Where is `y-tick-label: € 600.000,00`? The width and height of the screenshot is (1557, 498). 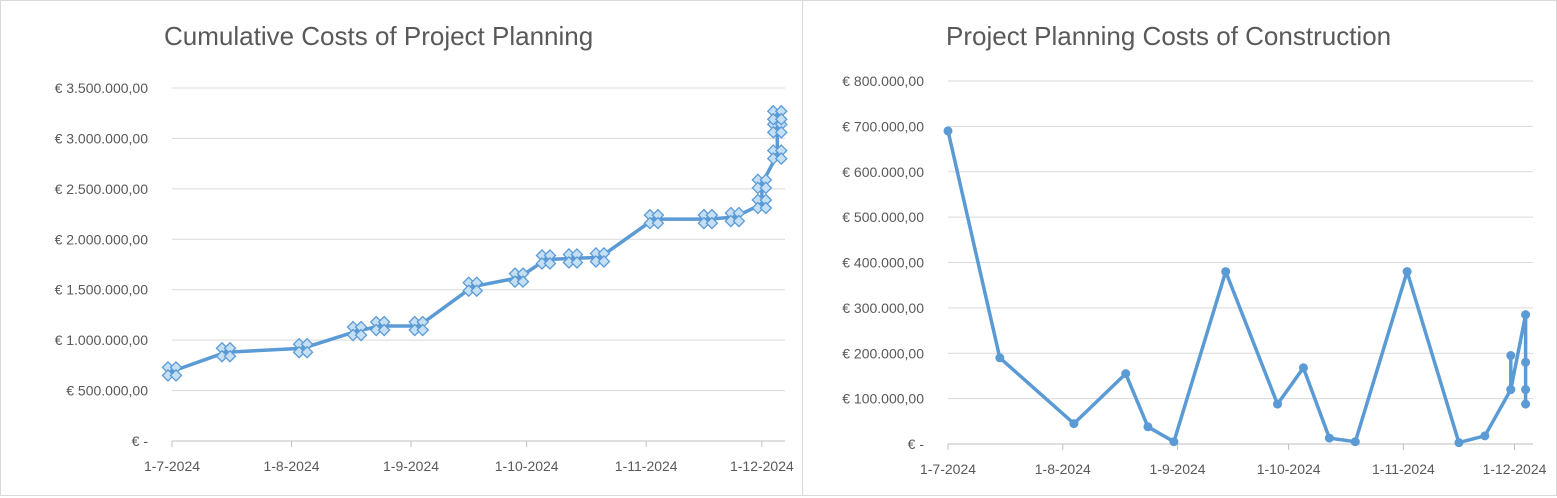 y-tick-label: € 600.000,00 is located at coordinates (883, 172).